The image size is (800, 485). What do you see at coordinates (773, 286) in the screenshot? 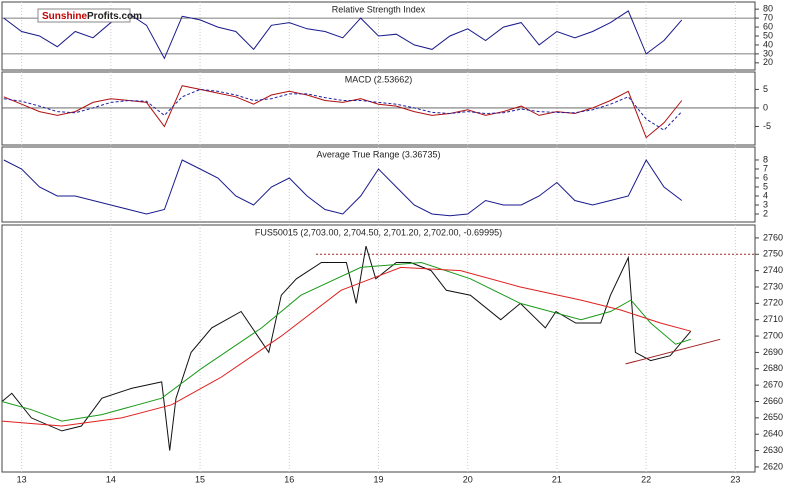
I see `y-tick-label: 2730` at bounding box center [773, 286].